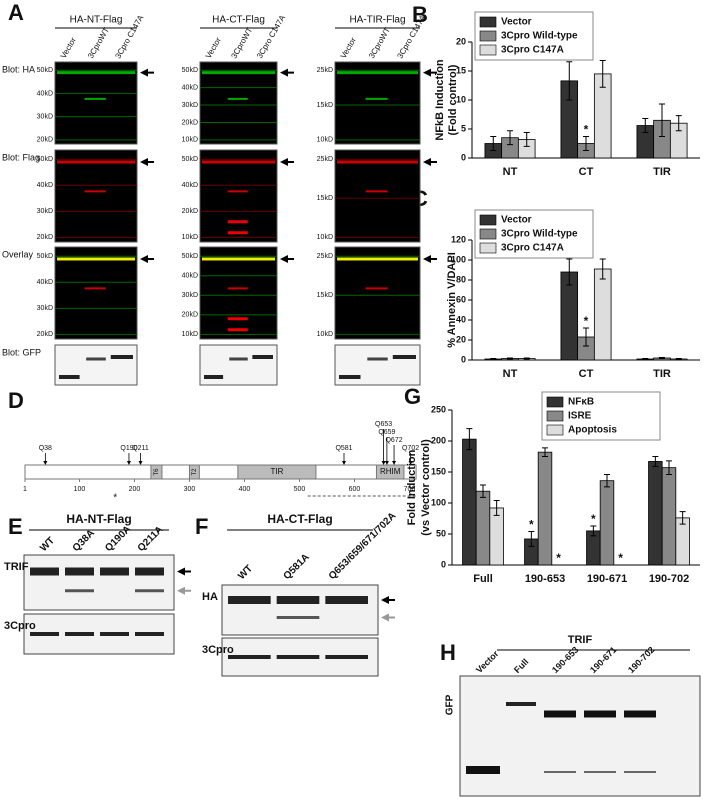 The image size is (704, 800). What do you see at coordinates (438, 409) in the screenshot?
I see `y-tick-label: 250` at bounding box center [438, 409].